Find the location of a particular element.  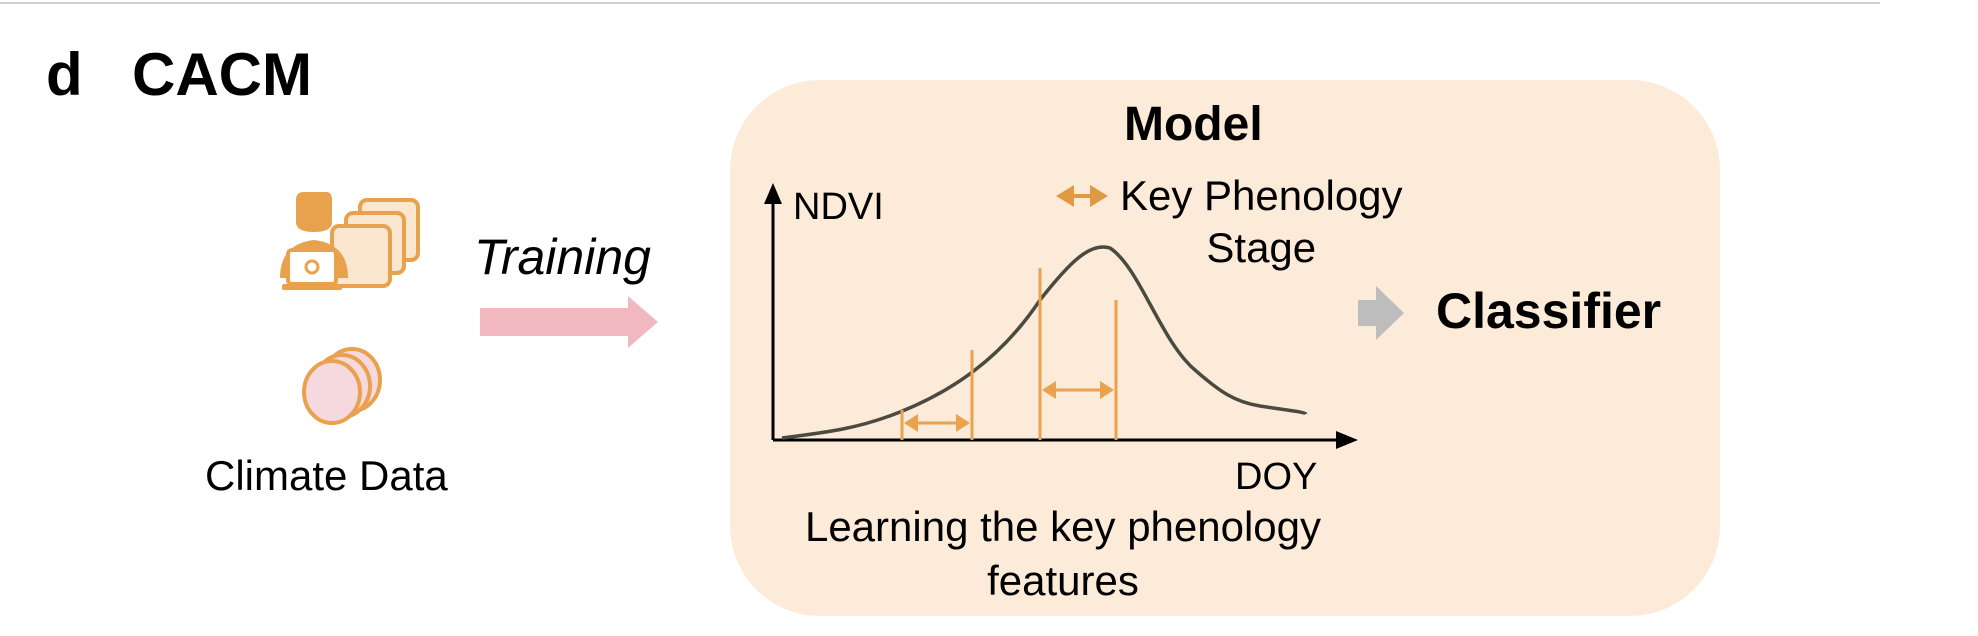

training-label: Training is located at coordinates (562, 257).